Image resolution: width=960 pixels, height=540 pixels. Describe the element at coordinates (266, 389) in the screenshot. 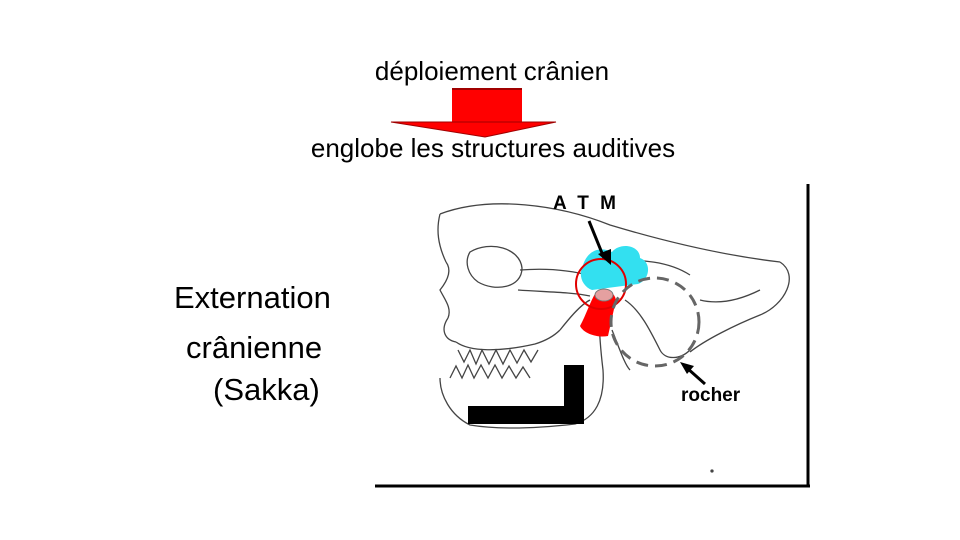

I see `side-text-sakka: (Sakka)` at that location.